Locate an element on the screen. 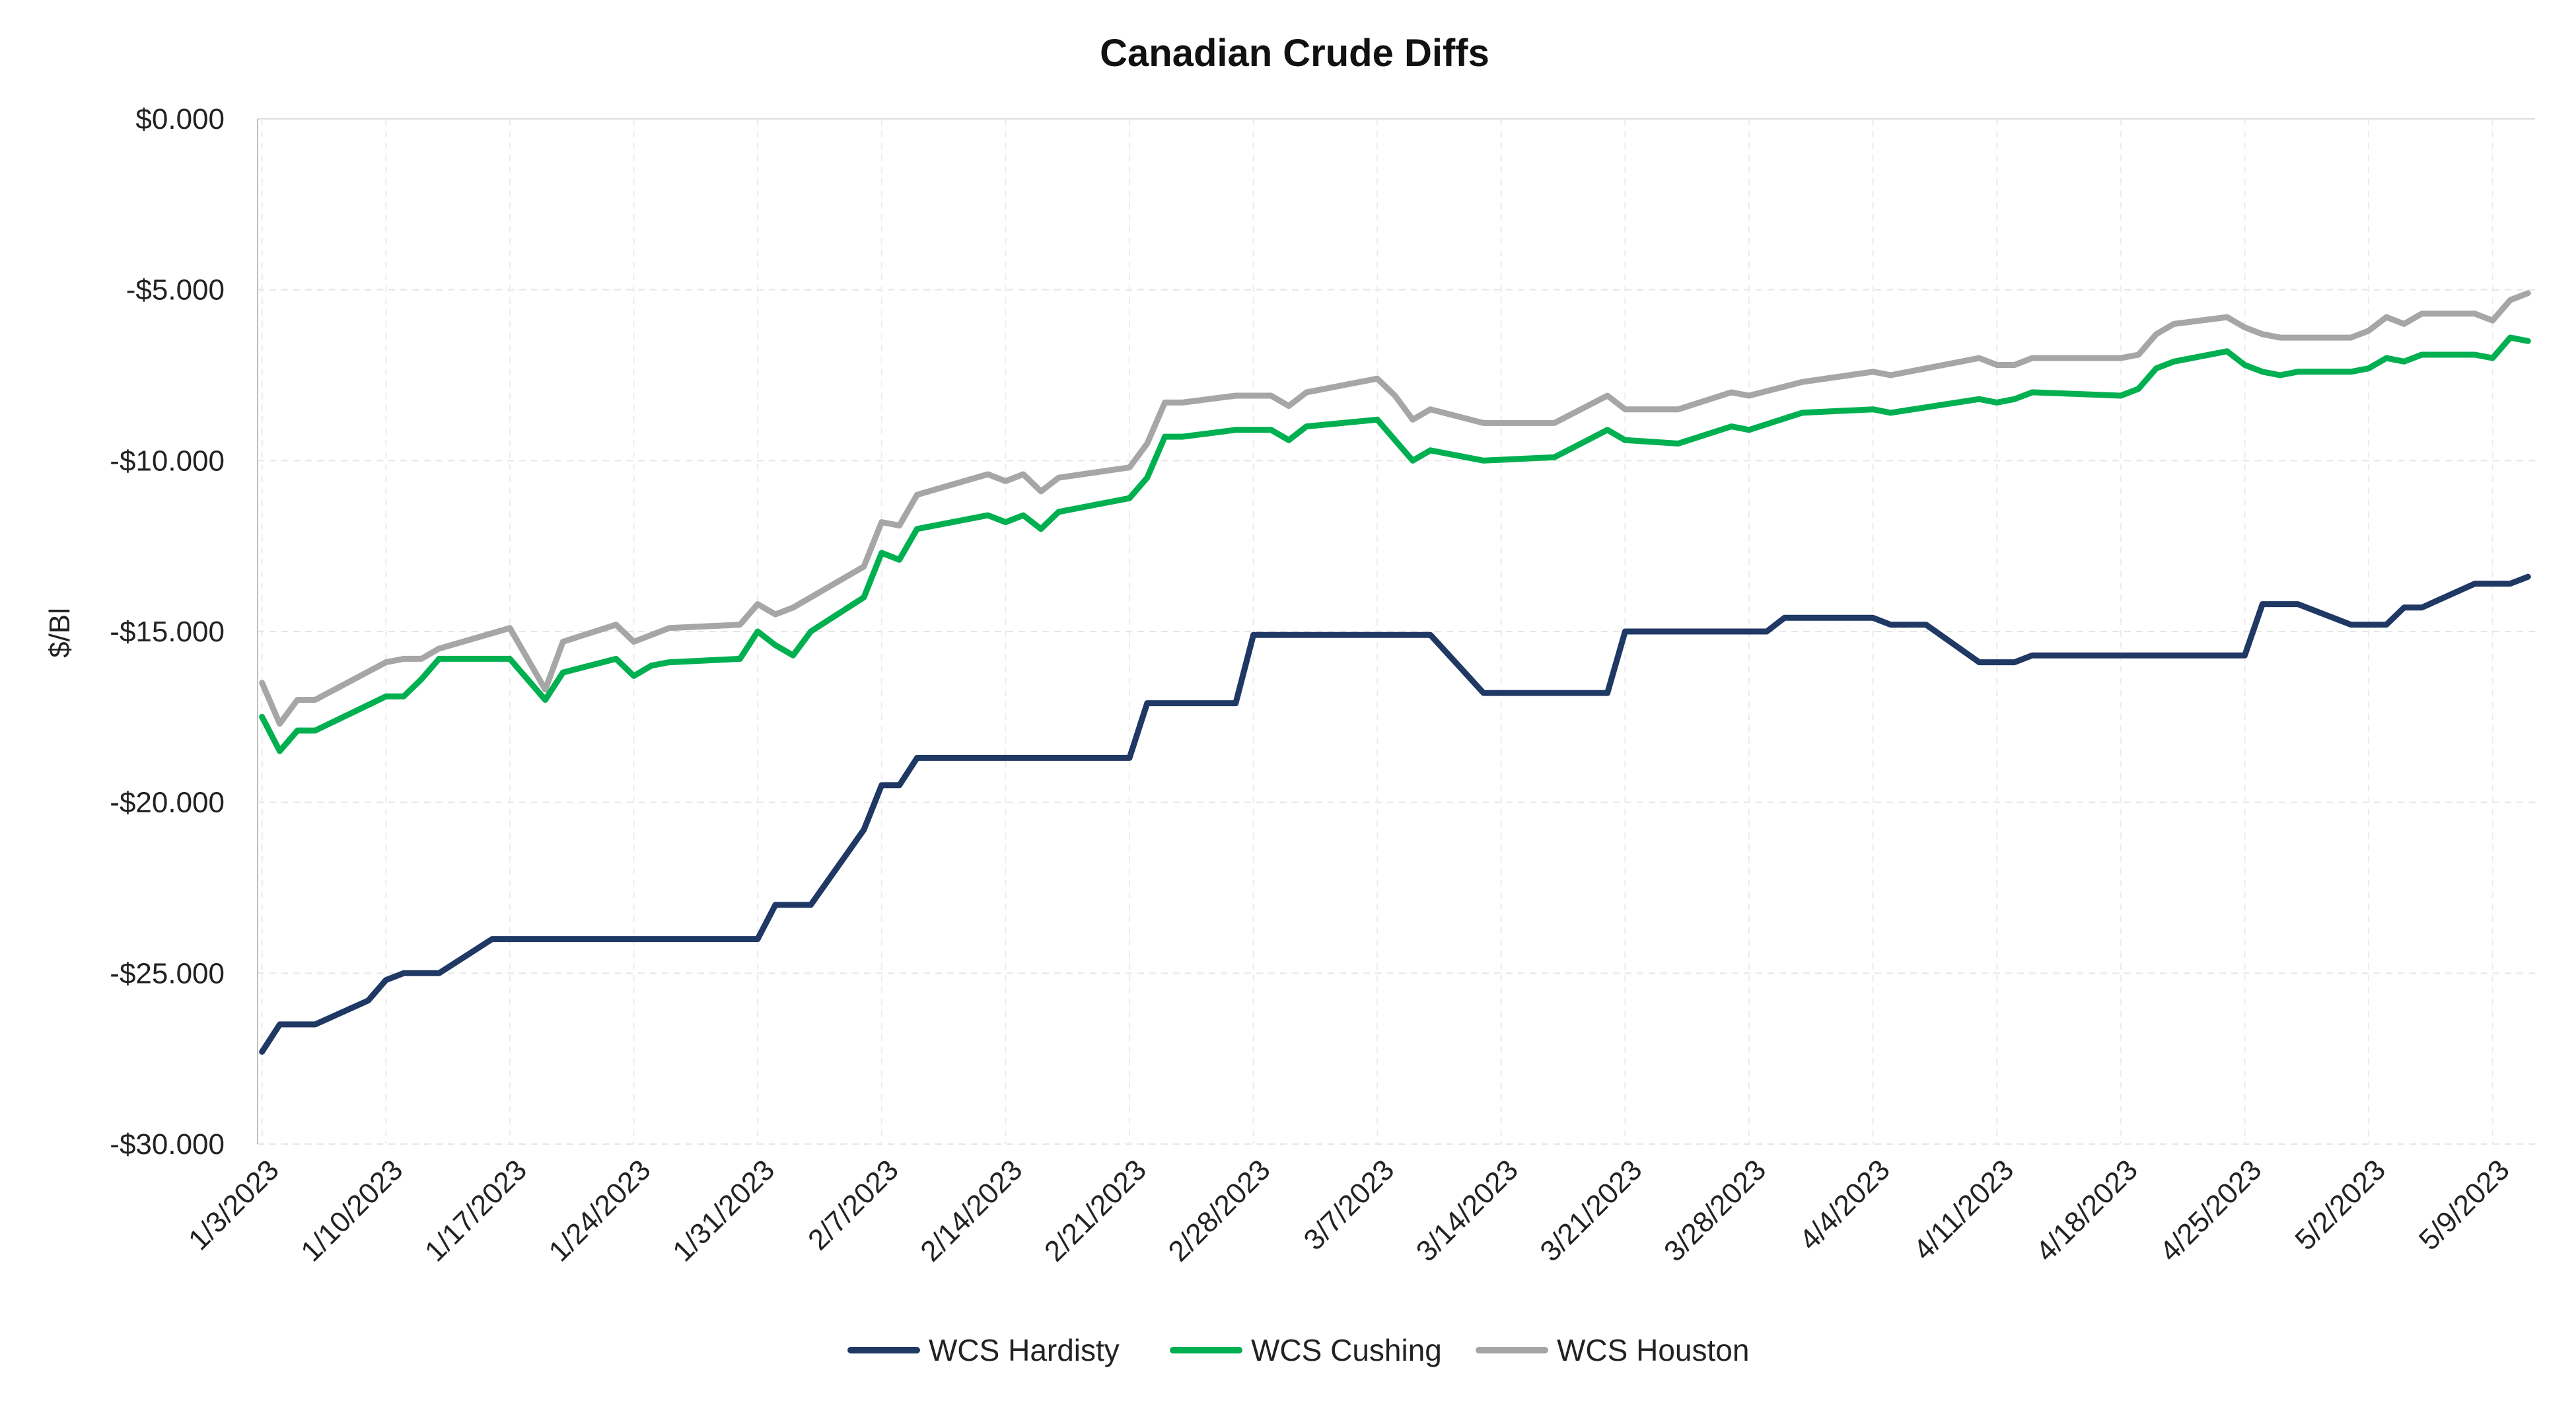 The width and height of the screenshot is (2576, 1403). y-tick-label: -$5.000 is located at coordinates (175, 290).